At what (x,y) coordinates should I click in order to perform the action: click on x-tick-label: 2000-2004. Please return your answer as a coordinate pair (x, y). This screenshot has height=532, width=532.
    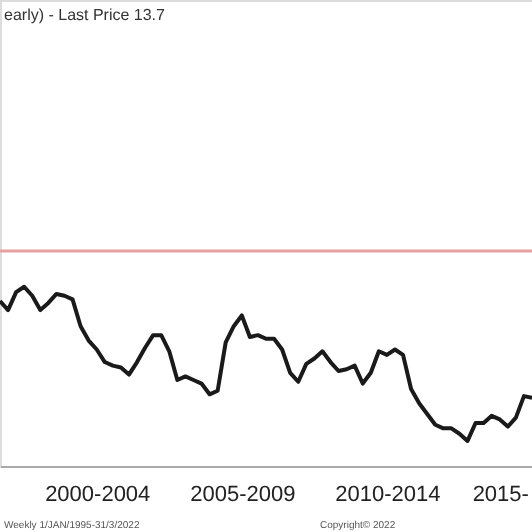
    Looking at the image, I should click on (98, 495).